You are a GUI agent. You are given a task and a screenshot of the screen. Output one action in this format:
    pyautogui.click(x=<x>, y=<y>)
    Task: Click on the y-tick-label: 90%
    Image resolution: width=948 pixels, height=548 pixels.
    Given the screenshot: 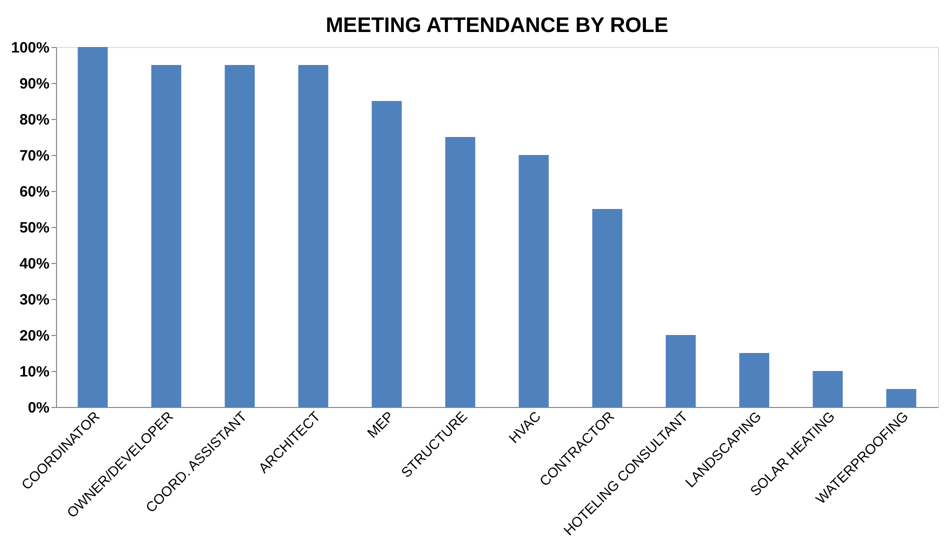 What is the action you would take?
    pyautogui.click(x=34, y=84)
    